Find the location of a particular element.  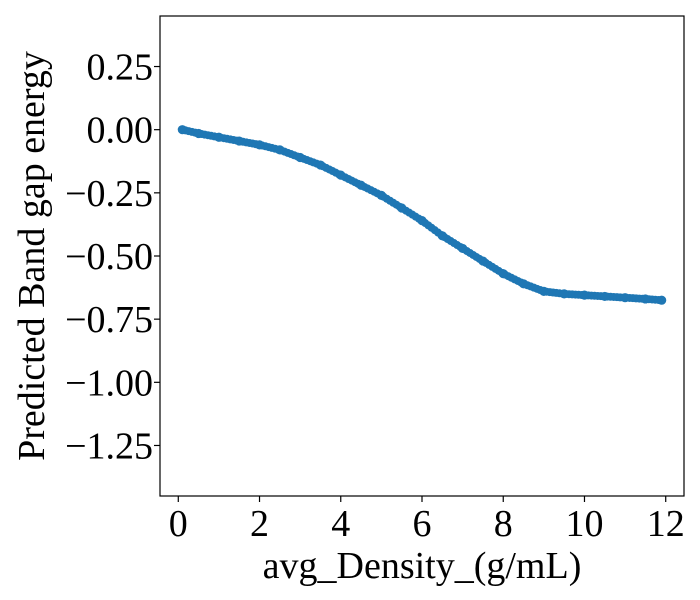

y-tick-label: −0.75 is located at coordinates (109, 320).